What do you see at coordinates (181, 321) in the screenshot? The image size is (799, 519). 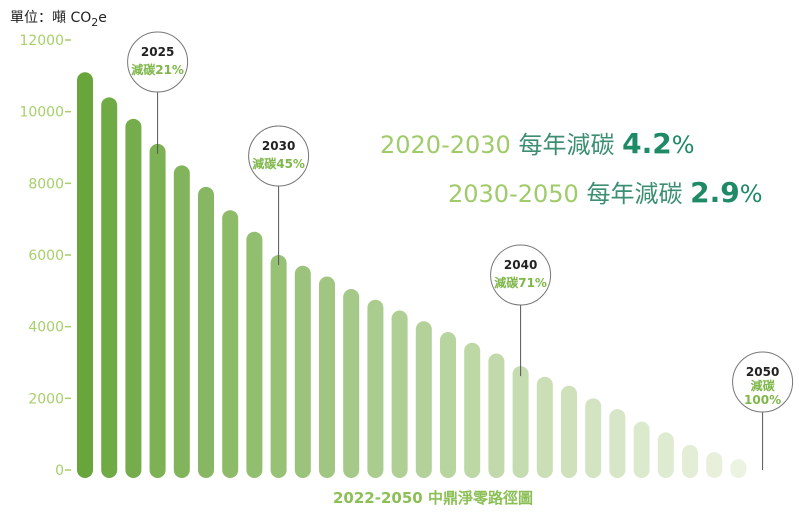 I see `bar-2026` at bounding box center [181, 321].